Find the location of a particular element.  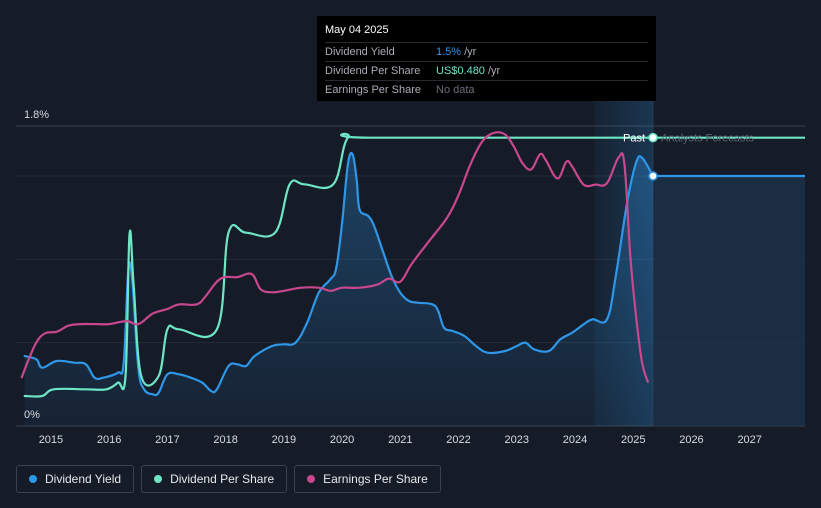

x-tick-label: 2024 is located at coordinates (575, 440).